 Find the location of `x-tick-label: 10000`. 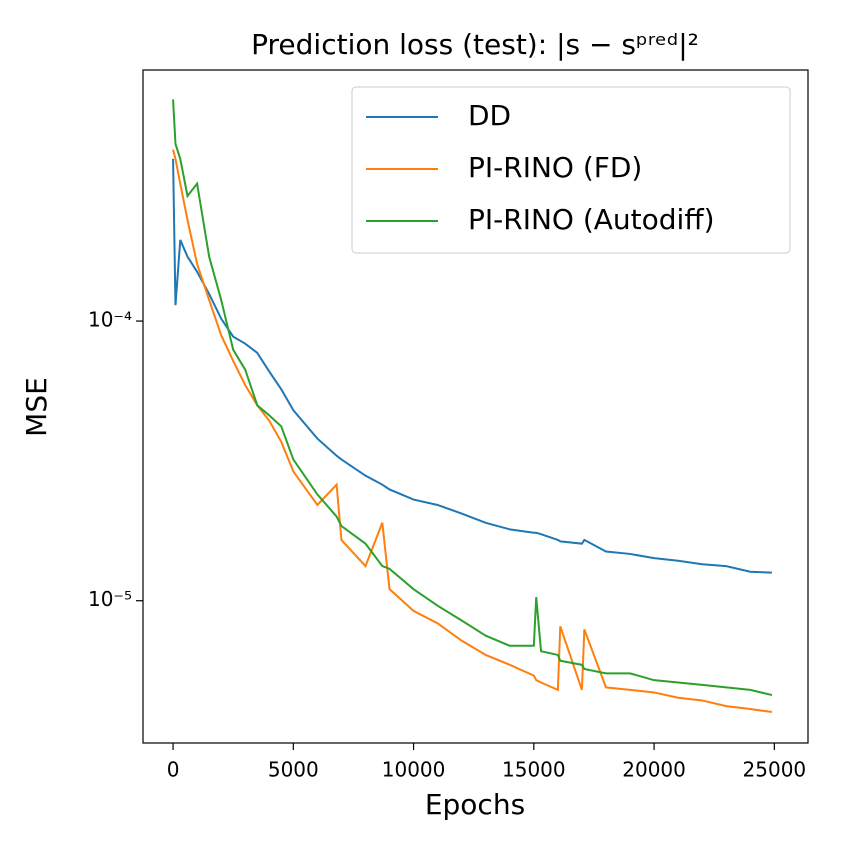

x-tick-label: 10000 is located at coordinates (414, 770).